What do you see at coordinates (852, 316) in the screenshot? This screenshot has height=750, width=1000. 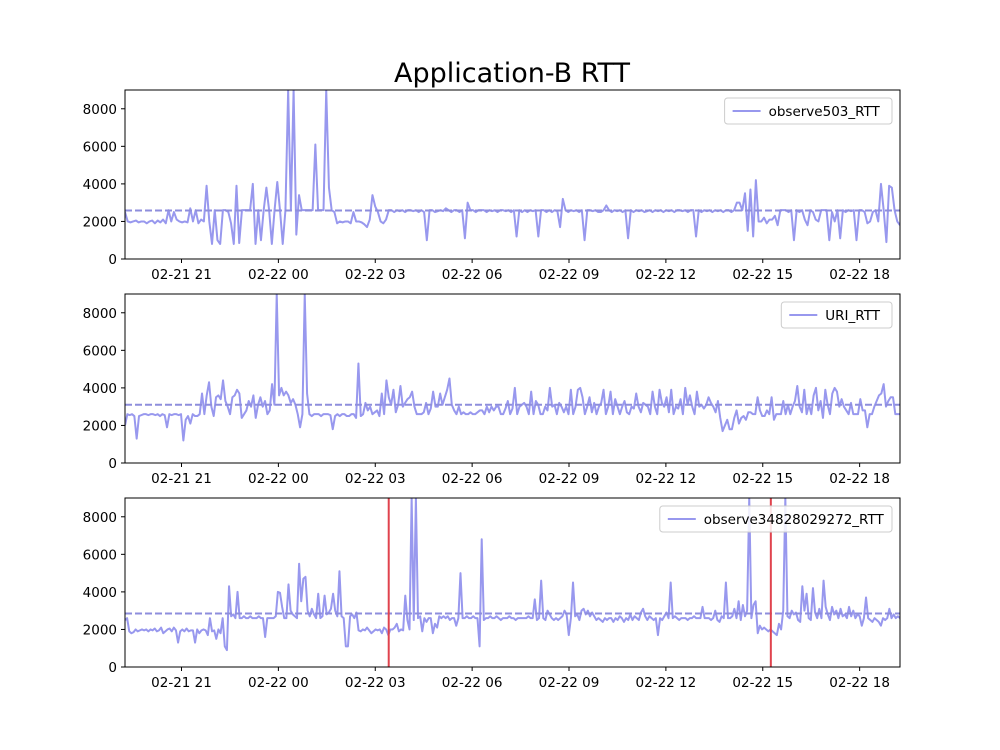 I see `legend-label: URI_RTT` at bounding box center [852, 316].